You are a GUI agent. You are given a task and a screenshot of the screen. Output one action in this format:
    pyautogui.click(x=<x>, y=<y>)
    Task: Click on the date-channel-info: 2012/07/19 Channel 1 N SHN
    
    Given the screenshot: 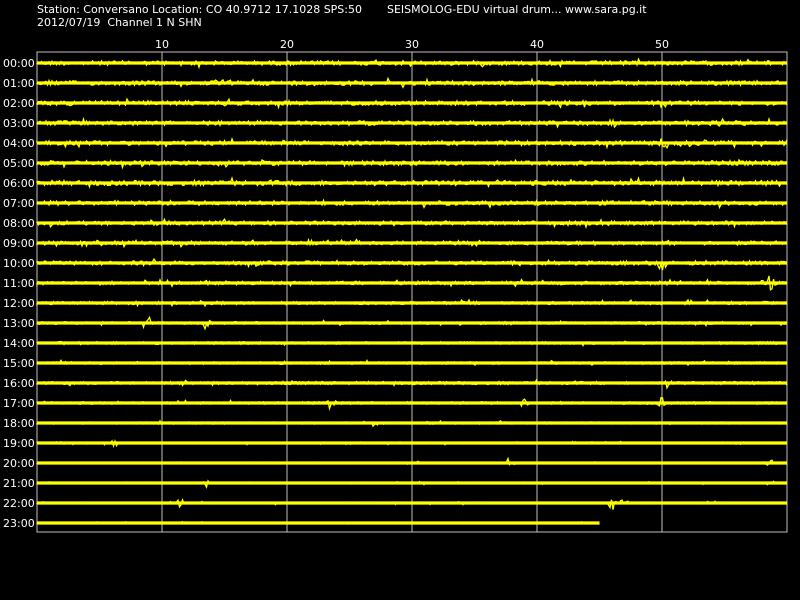 What is the action you would take?
    pyautogui.click(x=119, y=22)
    